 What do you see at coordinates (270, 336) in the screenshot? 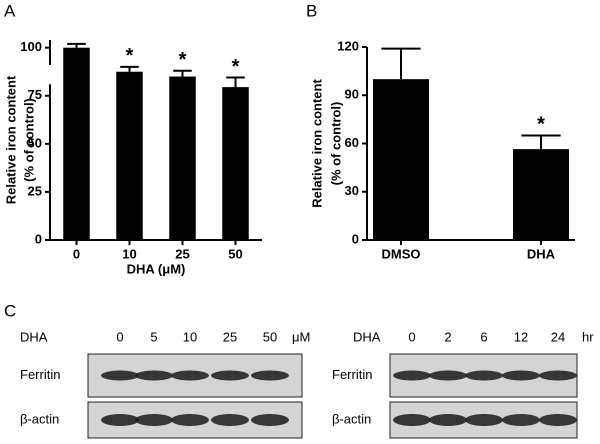
I see `lane-label: 50` at bounding box center [270, 336].